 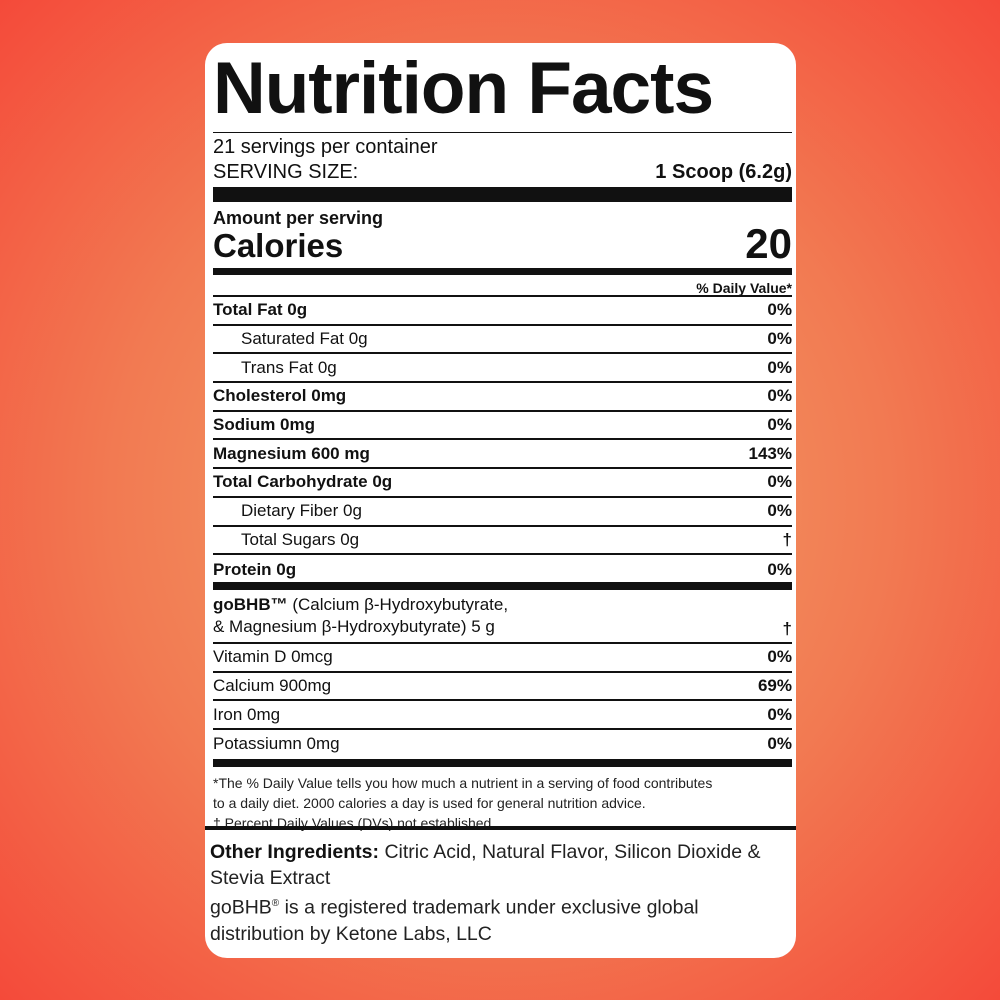 I want to click on nutrient-row: Total Fat 0g 0%, so click(x=502, y=311).